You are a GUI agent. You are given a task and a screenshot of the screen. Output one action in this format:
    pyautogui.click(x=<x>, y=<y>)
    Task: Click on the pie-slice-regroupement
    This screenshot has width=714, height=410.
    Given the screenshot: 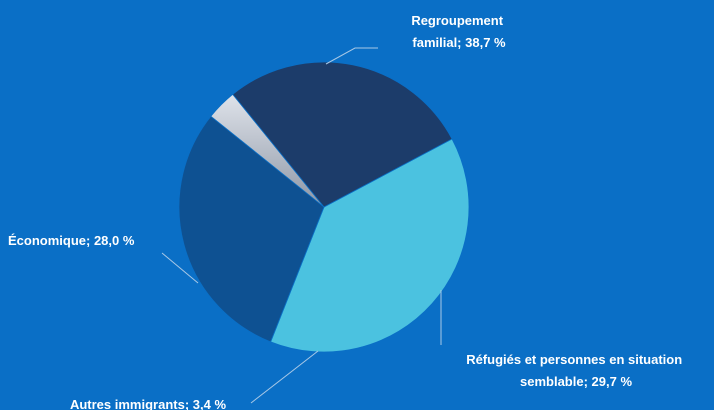 What is the action you would take?
    pyautogui.click(x=370, y=245)
    